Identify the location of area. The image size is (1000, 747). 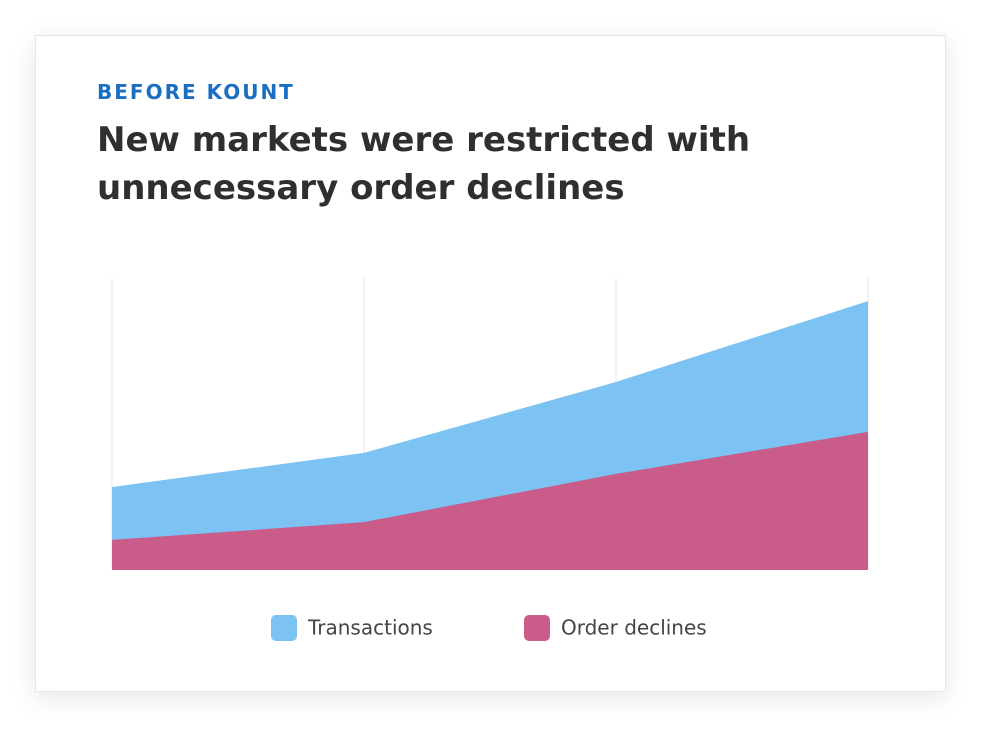
(490, 500).